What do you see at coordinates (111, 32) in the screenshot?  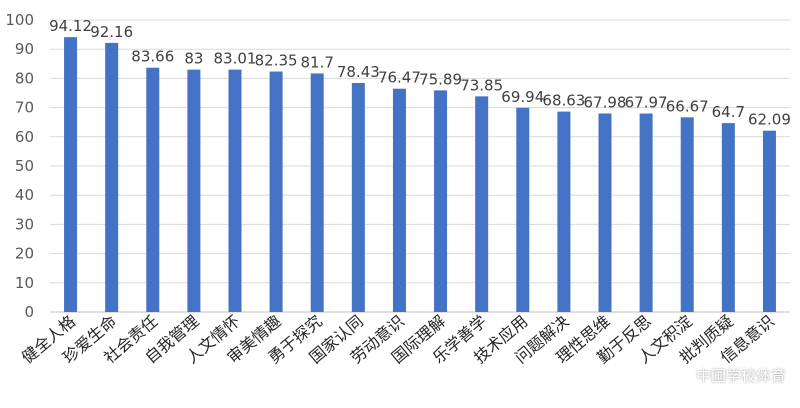 I see `data-label: 92.16` at bounding box center [111, 32].